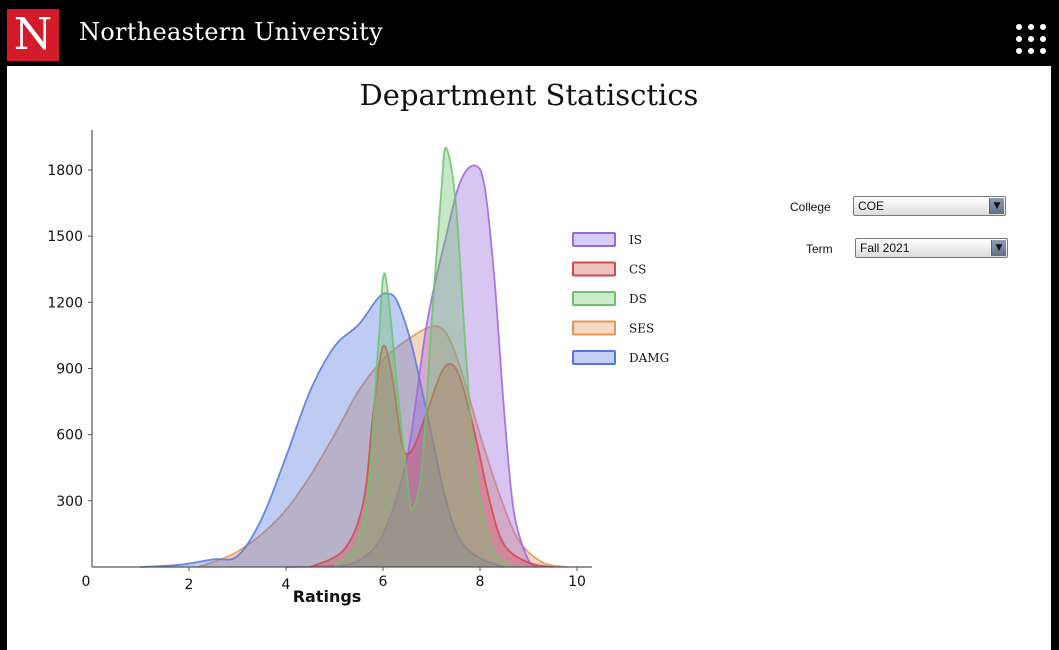 The image size is (1059, 650). I want to click on density-line-is, so click(412, 366).